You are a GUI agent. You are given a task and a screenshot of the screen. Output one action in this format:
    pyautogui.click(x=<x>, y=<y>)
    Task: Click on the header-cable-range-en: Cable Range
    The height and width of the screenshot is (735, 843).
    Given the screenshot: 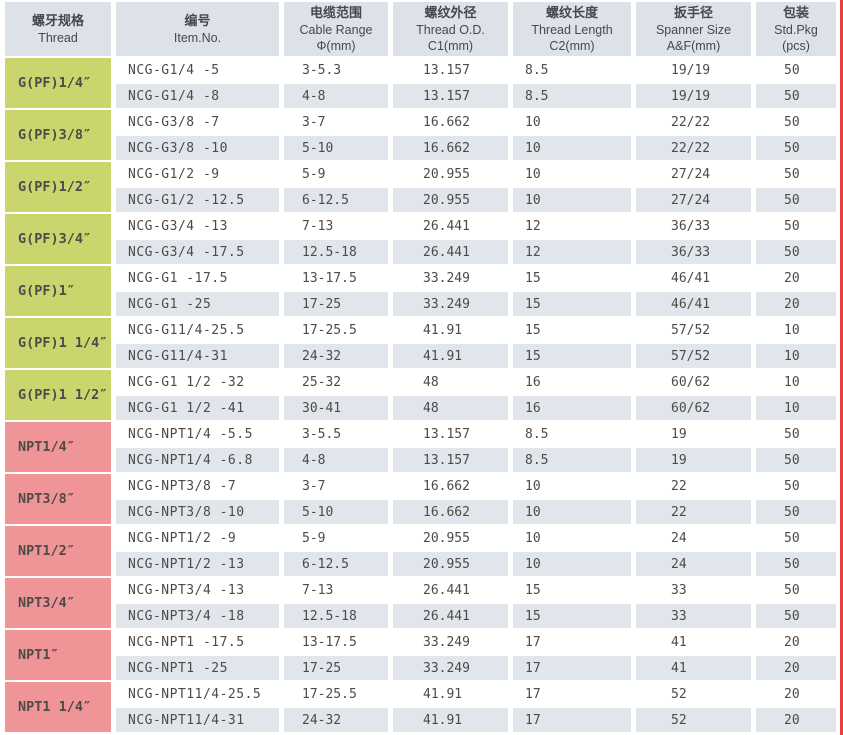 What is the action you would take?
    pyautogui.click(x=336, y=29)
    